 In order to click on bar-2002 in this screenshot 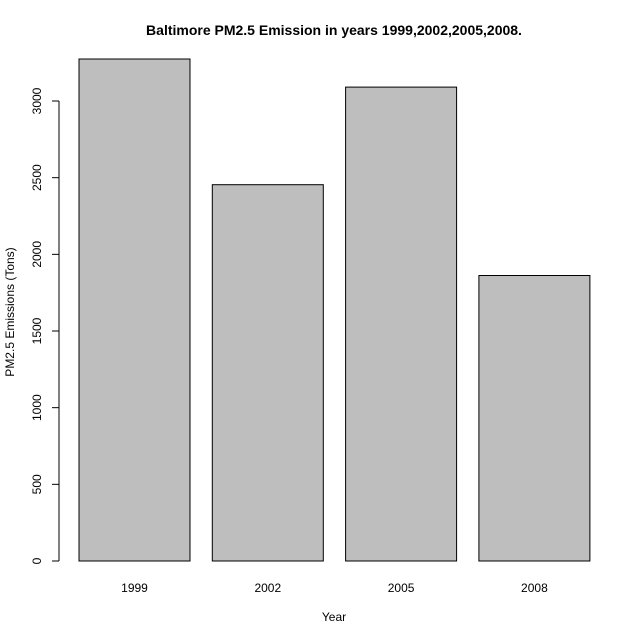, I will do `click(267, 373)`.